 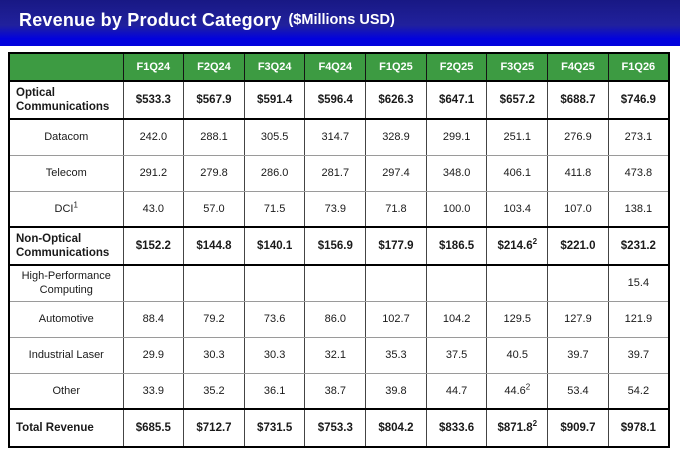 I want to click on value-cell: 36.1, so click(x=274, y=391).